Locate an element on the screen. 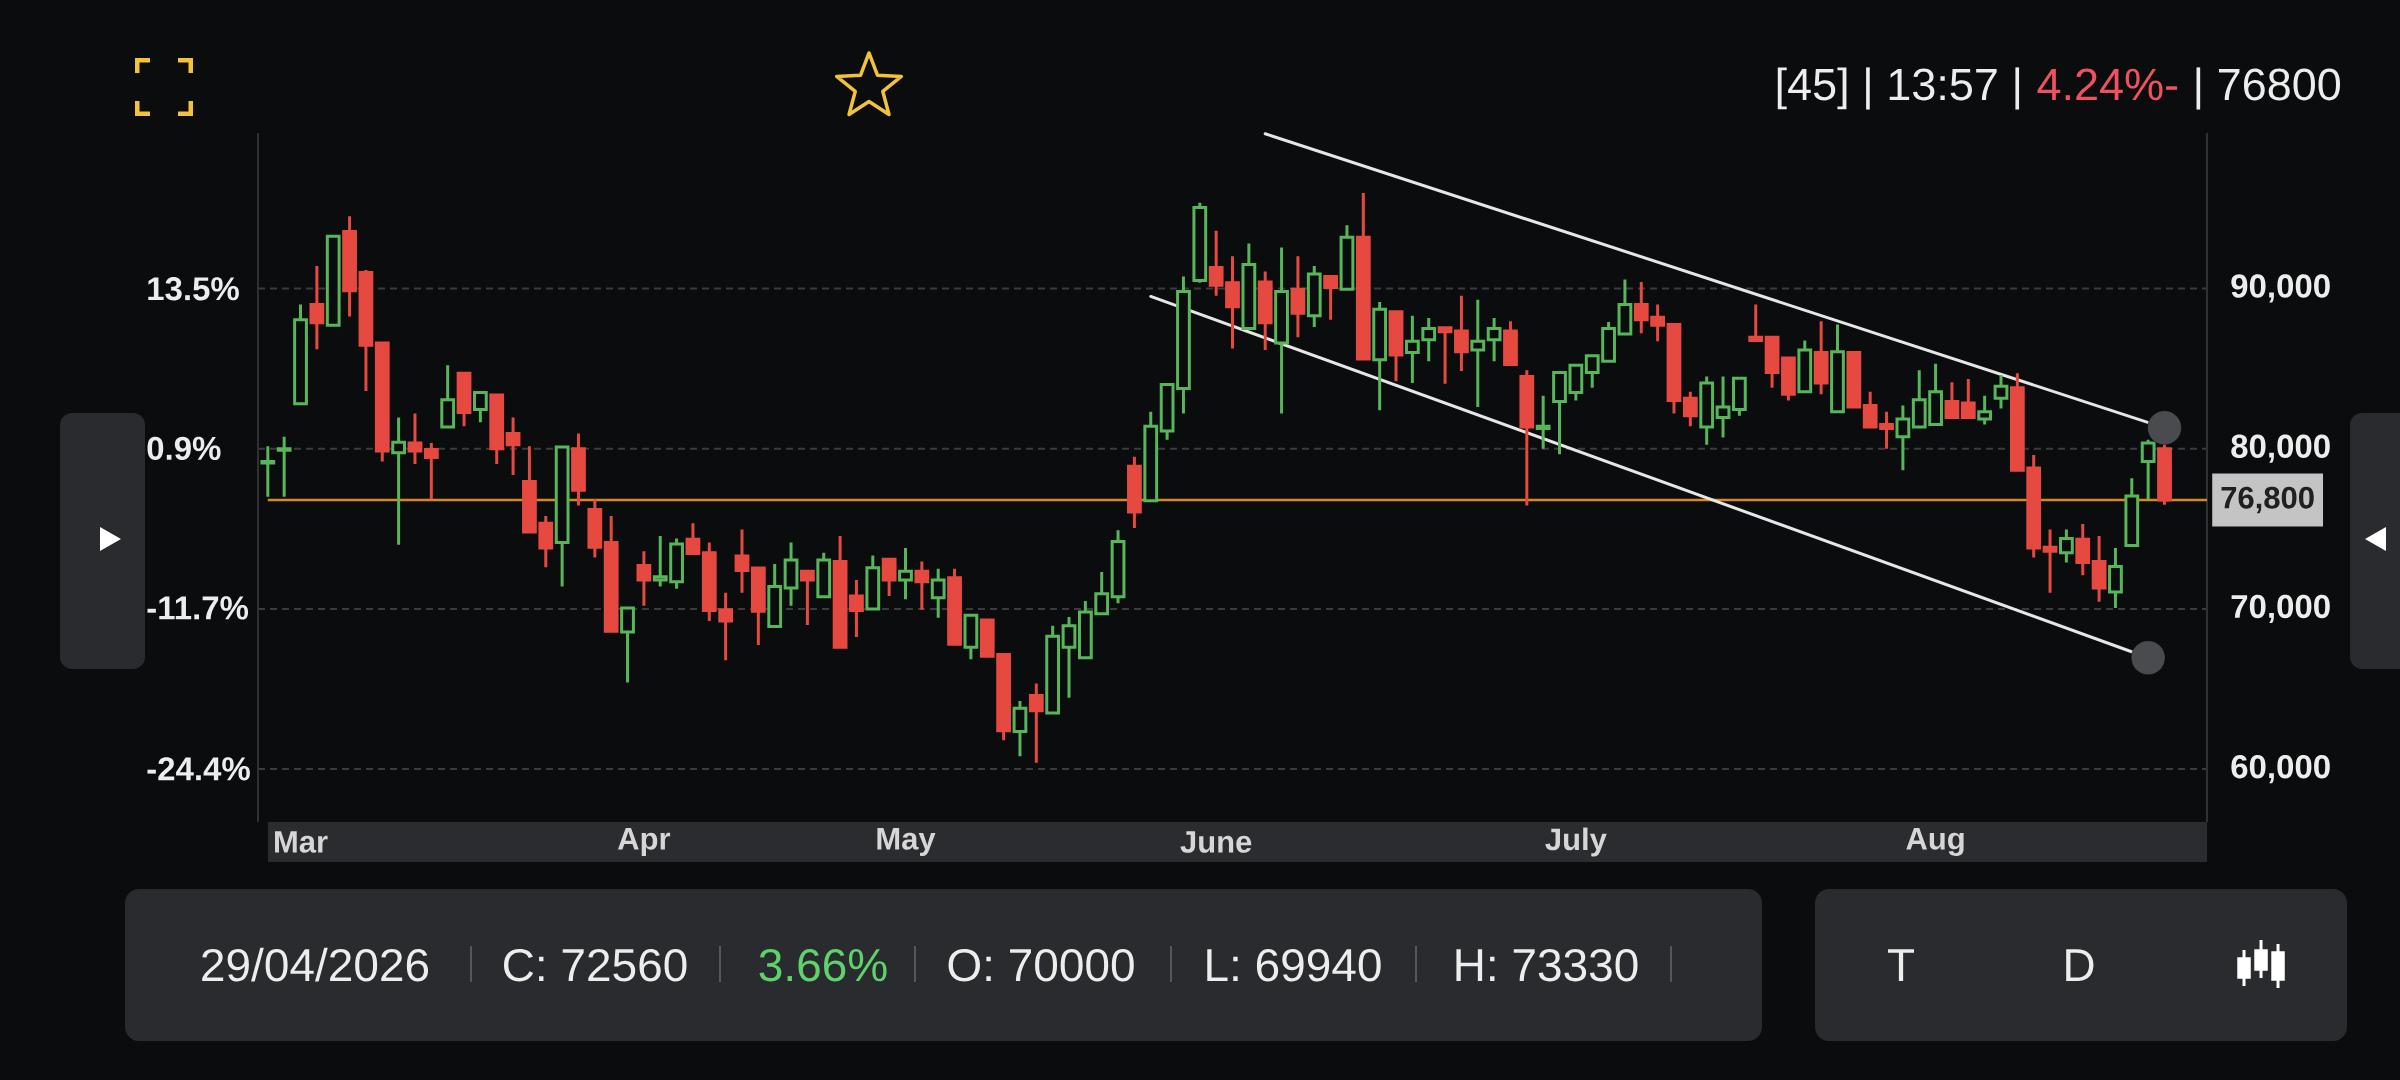 This screenshot has width=2400, height=1080. y-tick-label: 90,000 is located at coordinates (2280, 288).